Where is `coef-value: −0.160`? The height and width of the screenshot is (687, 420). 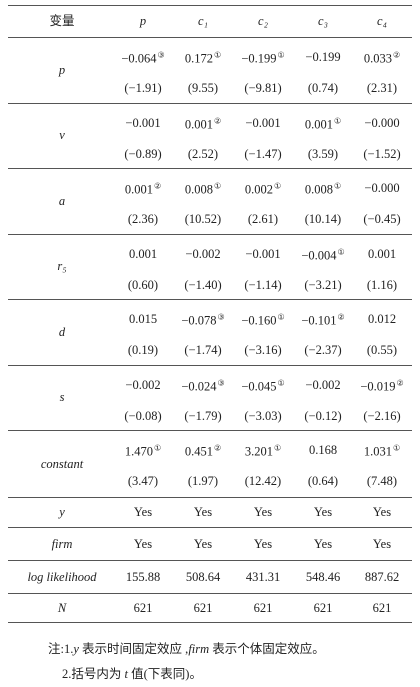 coef-value: −0.160 is located at coordinates (259, 320).